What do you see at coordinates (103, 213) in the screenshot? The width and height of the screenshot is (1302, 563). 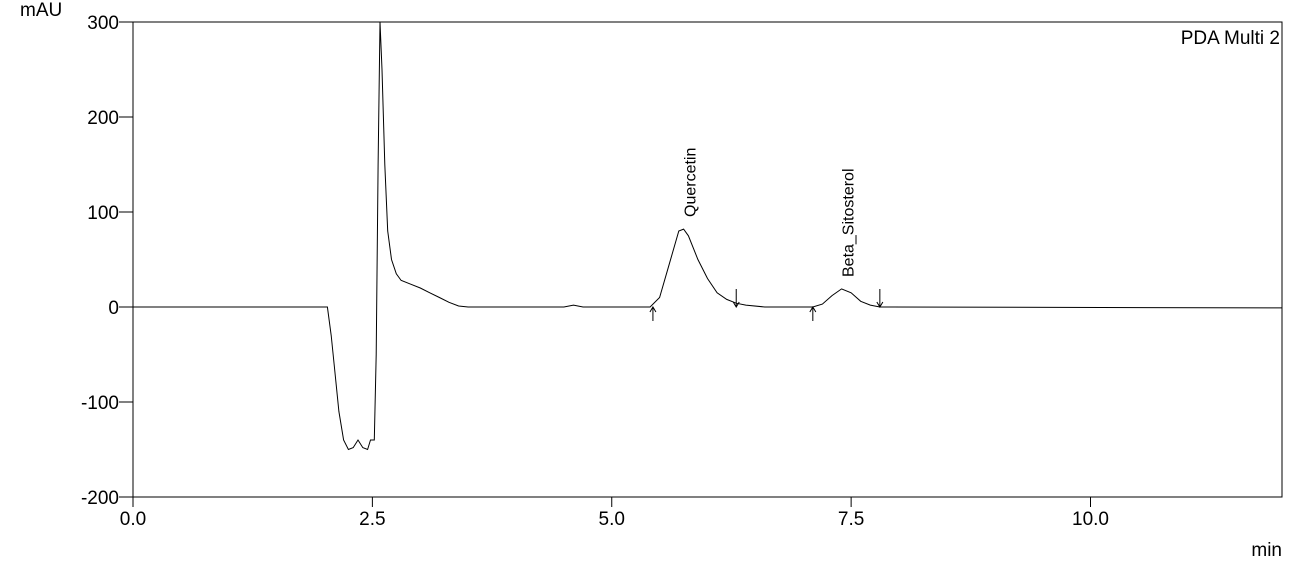 I see `y-tick-label: 100` at bounding box center [103, 213].